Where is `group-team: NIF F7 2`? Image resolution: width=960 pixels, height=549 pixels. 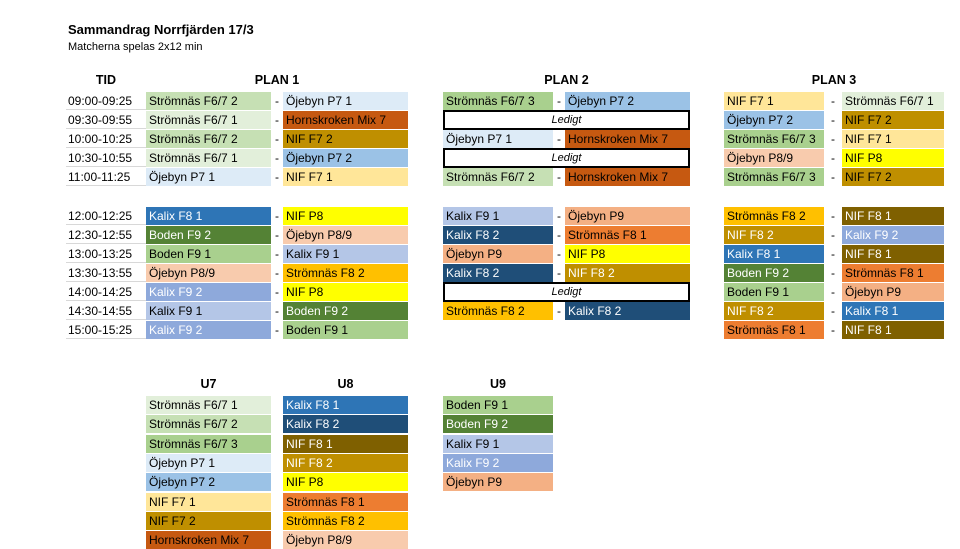
group-team: NIF F7 2 is located at coordinates (208, 520).